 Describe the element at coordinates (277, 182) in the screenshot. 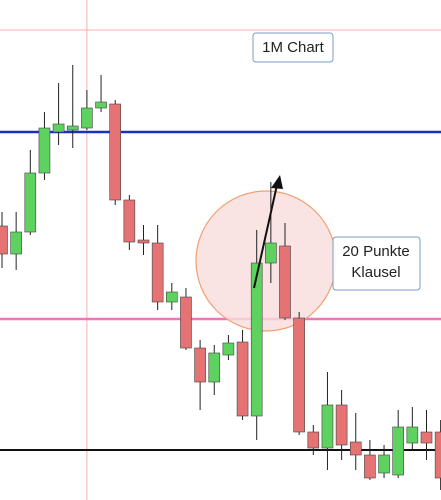

I see `arrow-head` at that location.